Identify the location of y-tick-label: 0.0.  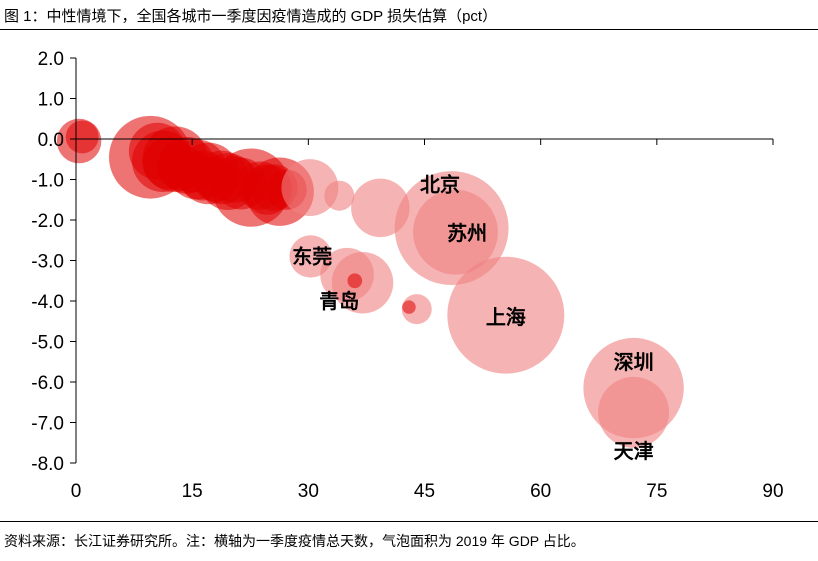
(51, 140).